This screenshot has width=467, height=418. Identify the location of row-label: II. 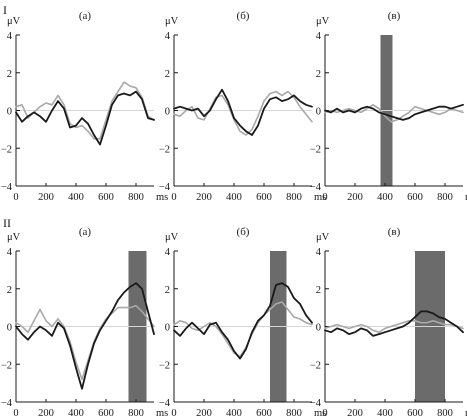
(7, 223).